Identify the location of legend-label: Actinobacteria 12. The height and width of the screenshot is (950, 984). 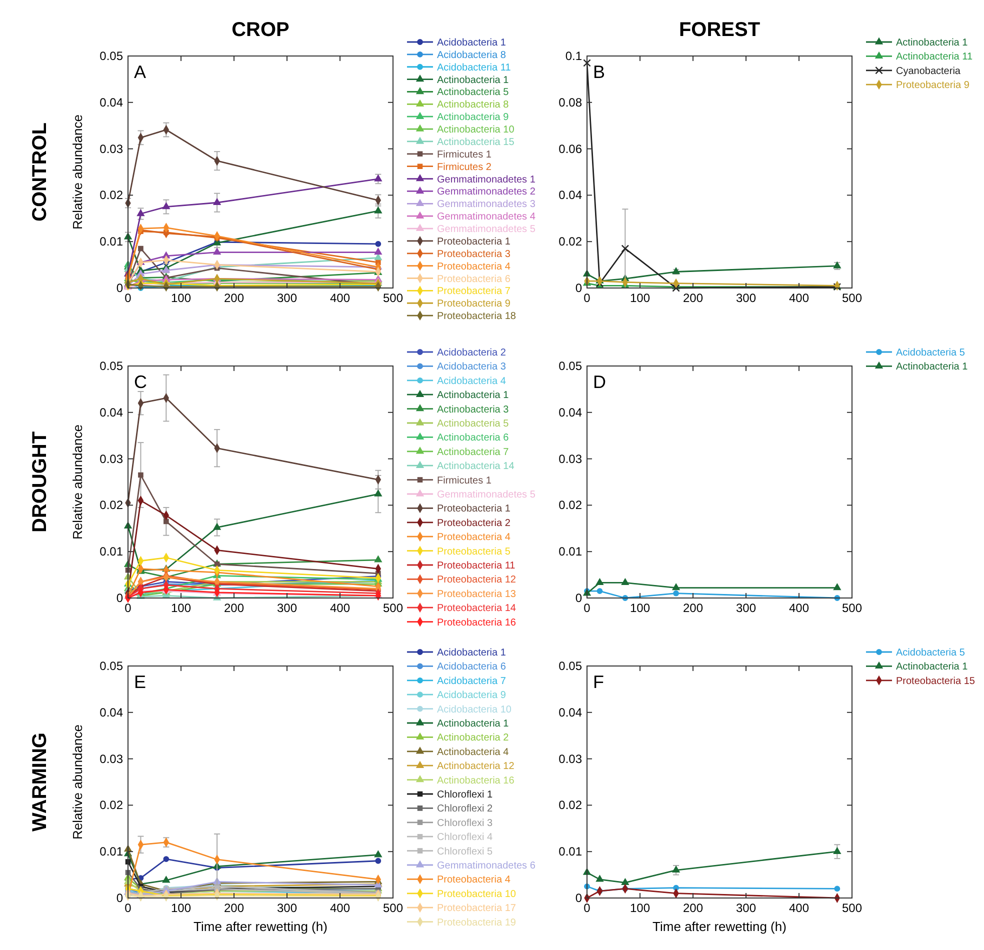
(476, 766).